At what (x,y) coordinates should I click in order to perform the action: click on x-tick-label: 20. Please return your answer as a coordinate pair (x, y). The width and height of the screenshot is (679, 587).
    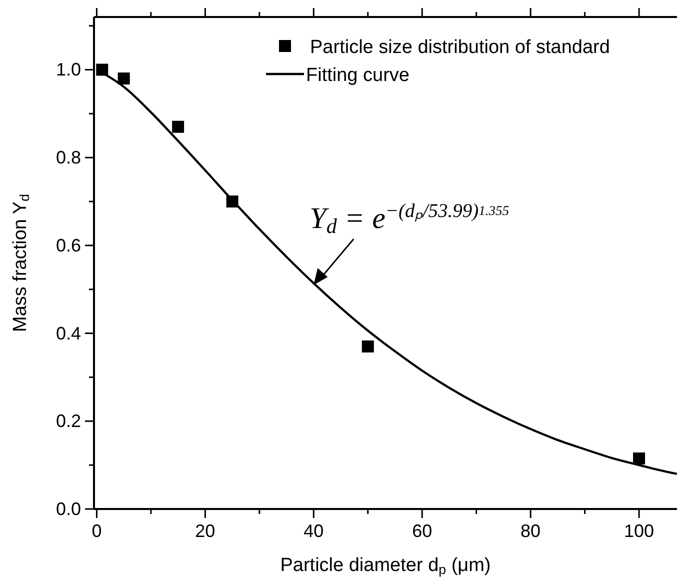
    Looking at the image, I should click on (205, 531).